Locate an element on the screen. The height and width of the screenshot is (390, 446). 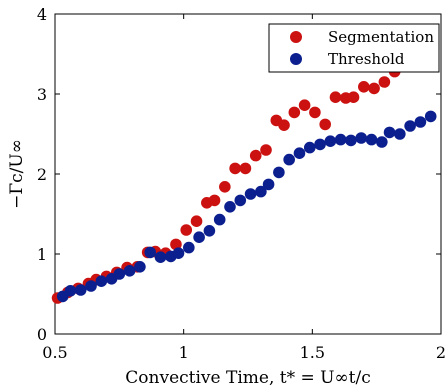
x-tick-label: 1.5 is located at coordinates (312, 352).